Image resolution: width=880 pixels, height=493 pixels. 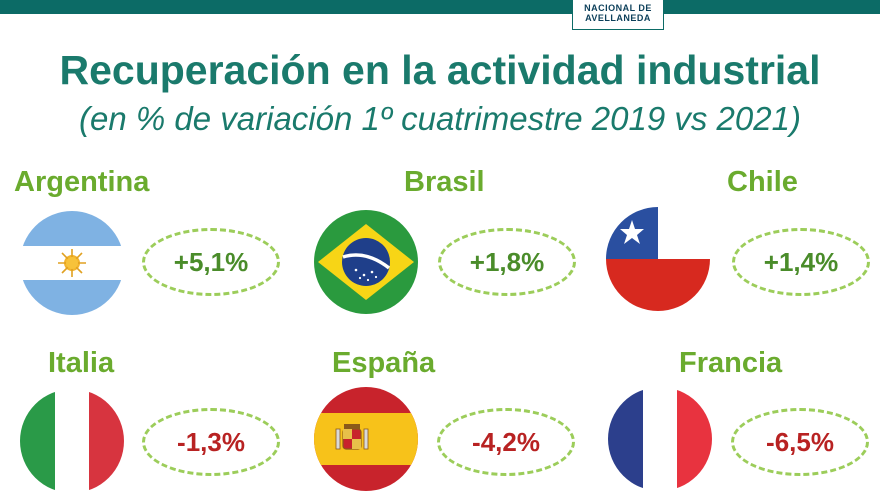 What do you see at coordinates (444, 182) in the screenshot?
I see `country-name-brasil: Brasil` at bounding box center [444, 182].